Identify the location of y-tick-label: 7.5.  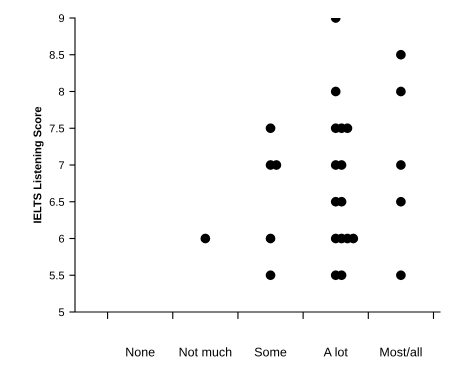
(57, 128).